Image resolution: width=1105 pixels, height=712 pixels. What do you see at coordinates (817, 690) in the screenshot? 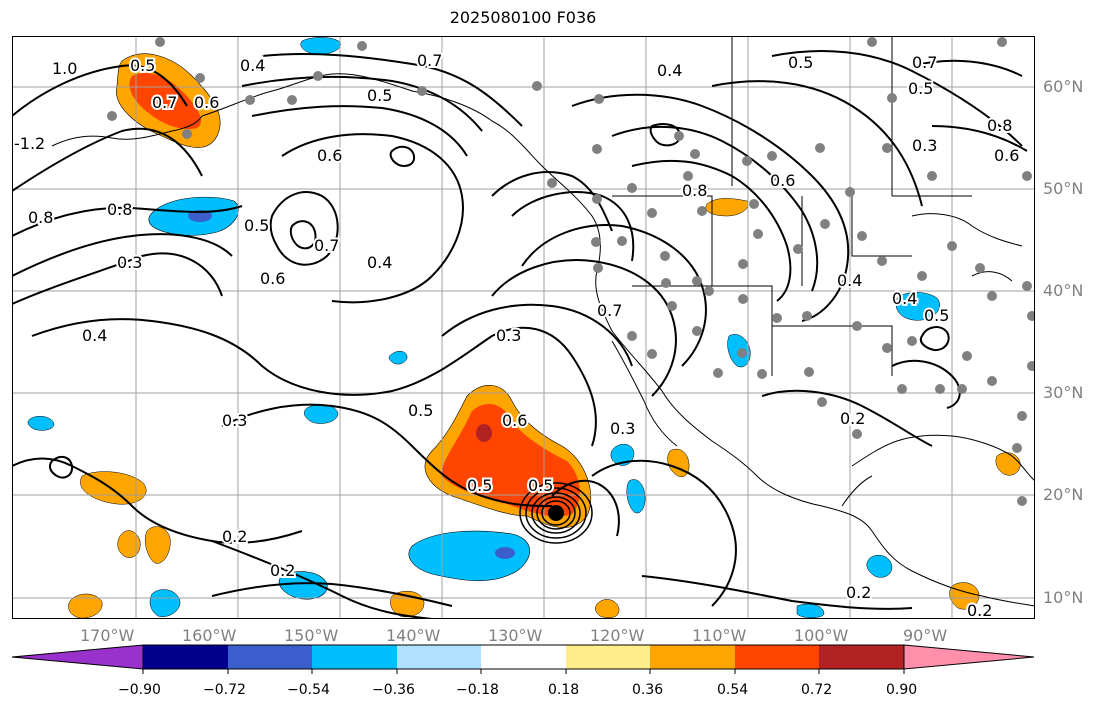
I see `colorbar-tick-label: 0.72` at bounding box center [817, 690].